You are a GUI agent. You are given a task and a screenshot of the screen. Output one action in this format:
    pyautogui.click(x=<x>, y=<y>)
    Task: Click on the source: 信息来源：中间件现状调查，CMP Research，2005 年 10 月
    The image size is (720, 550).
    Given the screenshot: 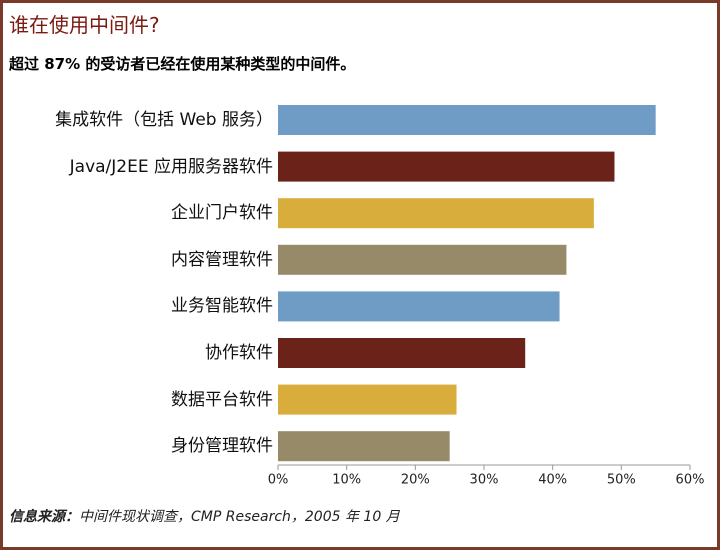 What is the action you would take?
    pyautogui.click(x=204, y=516)
    